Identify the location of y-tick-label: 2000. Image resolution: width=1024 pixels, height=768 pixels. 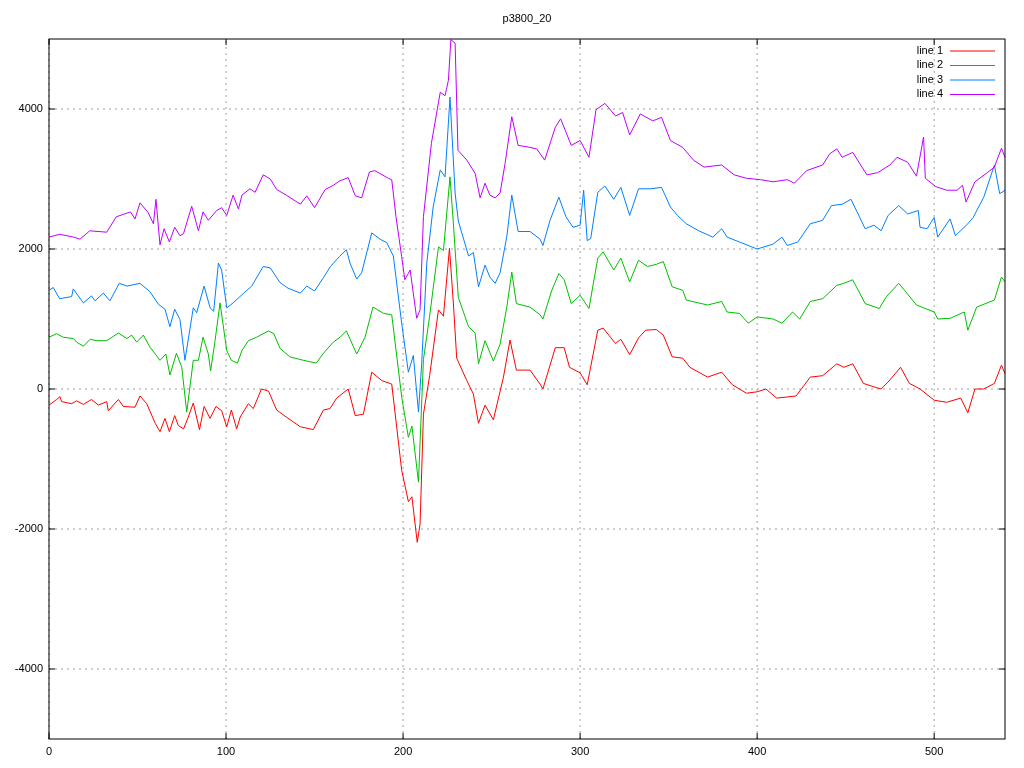
(30, 247).